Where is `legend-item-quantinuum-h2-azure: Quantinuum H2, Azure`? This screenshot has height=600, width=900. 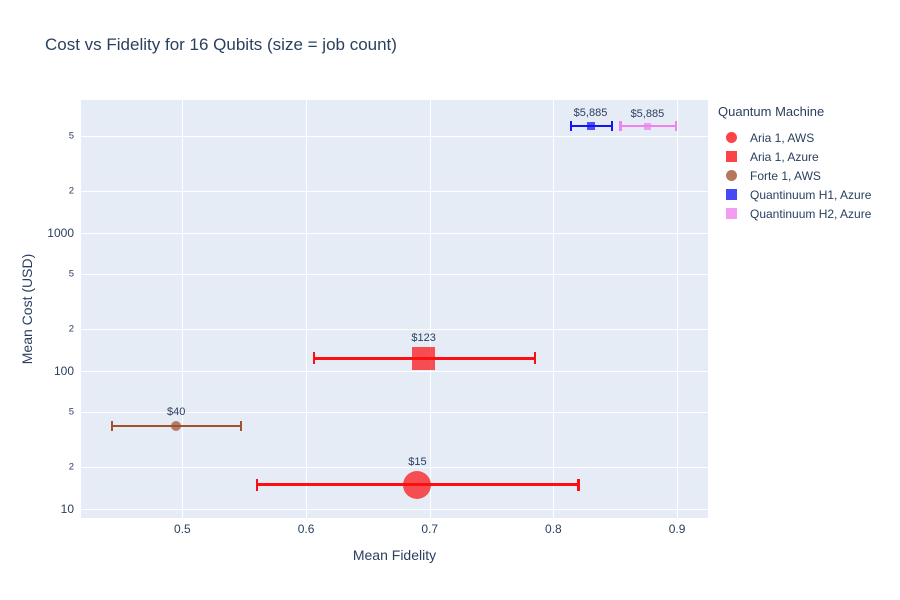 legend-item-quantinuum-h2-azure: Quantinuum H2, Azure is located at coordinates (805, 213).